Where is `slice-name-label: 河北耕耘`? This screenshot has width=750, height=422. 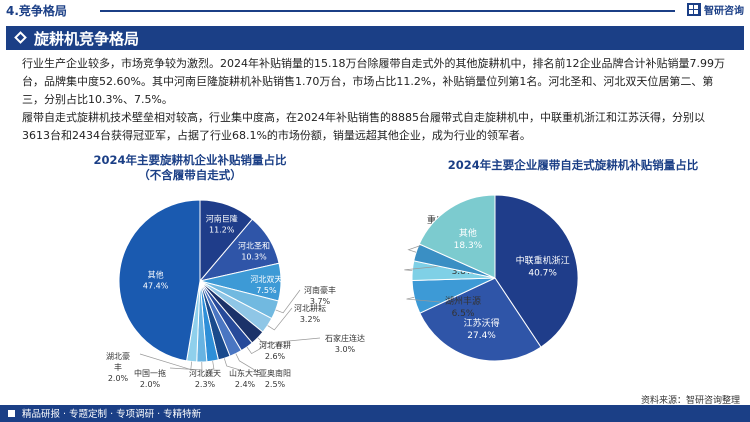 slice-name-label: 河北耕耘 is located at coordinates (310, 308).